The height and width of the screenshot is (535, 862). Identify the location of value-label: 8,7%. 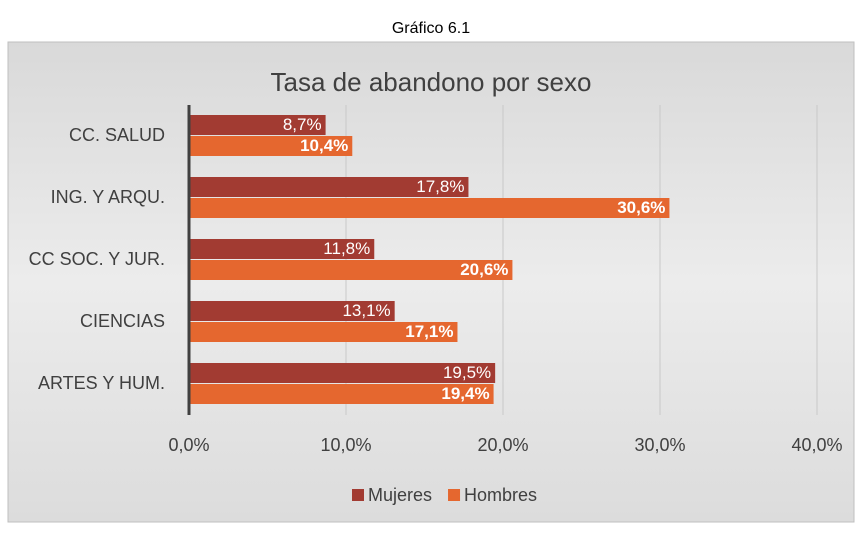
(302, 124).